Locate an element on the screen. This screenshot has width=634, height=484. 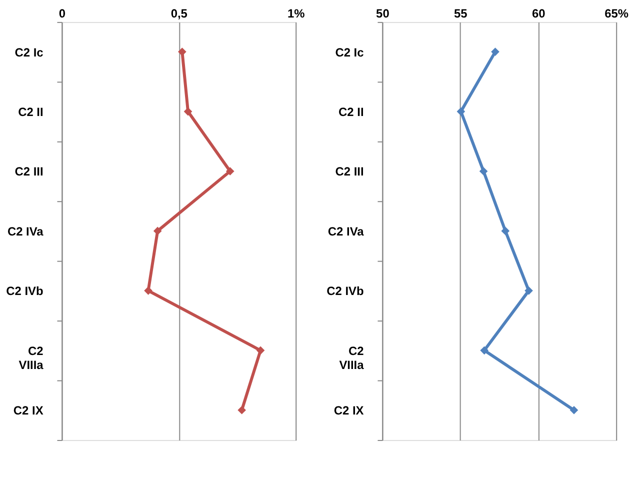
x-tick-label: 55 is located at coordinates (461, 13).